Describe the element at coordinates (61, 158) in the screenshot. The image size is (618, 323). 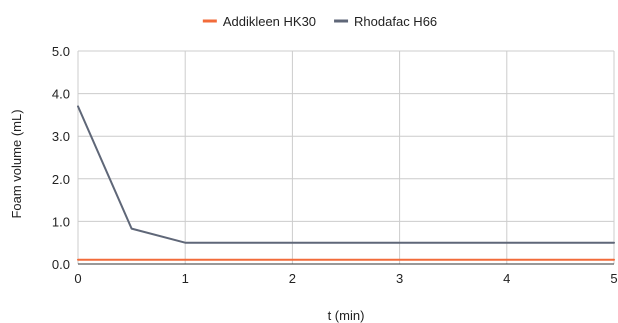
I see `y-axis-ticks: 0.0 1.0 2.0 3.0 4.0 5.0` at that location.